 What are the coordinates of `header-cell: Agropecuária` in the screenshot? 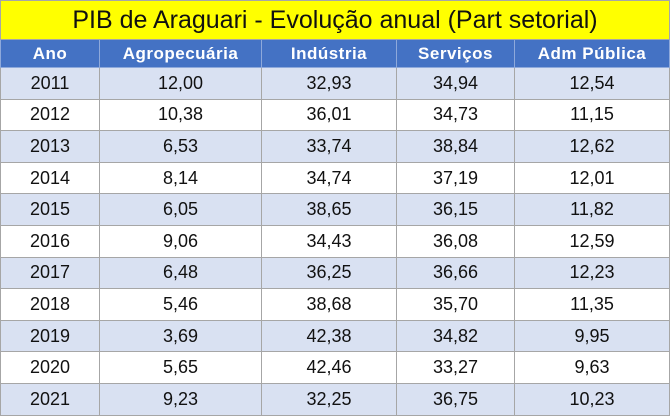 It's located at (181, 54).